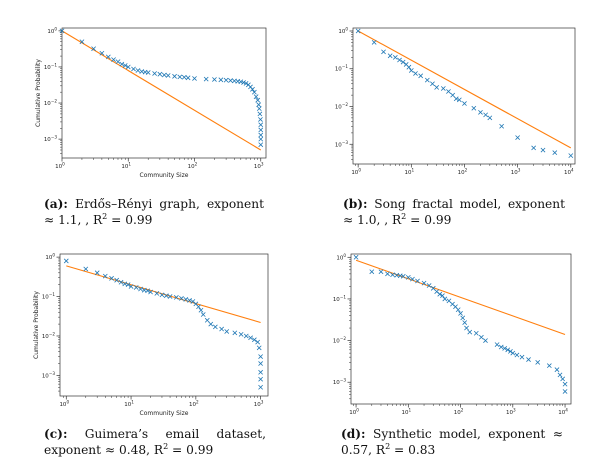  Describe the element at coordinates (353, 434) in the screenshot. I see `caption-d-label: (d):` at that location.